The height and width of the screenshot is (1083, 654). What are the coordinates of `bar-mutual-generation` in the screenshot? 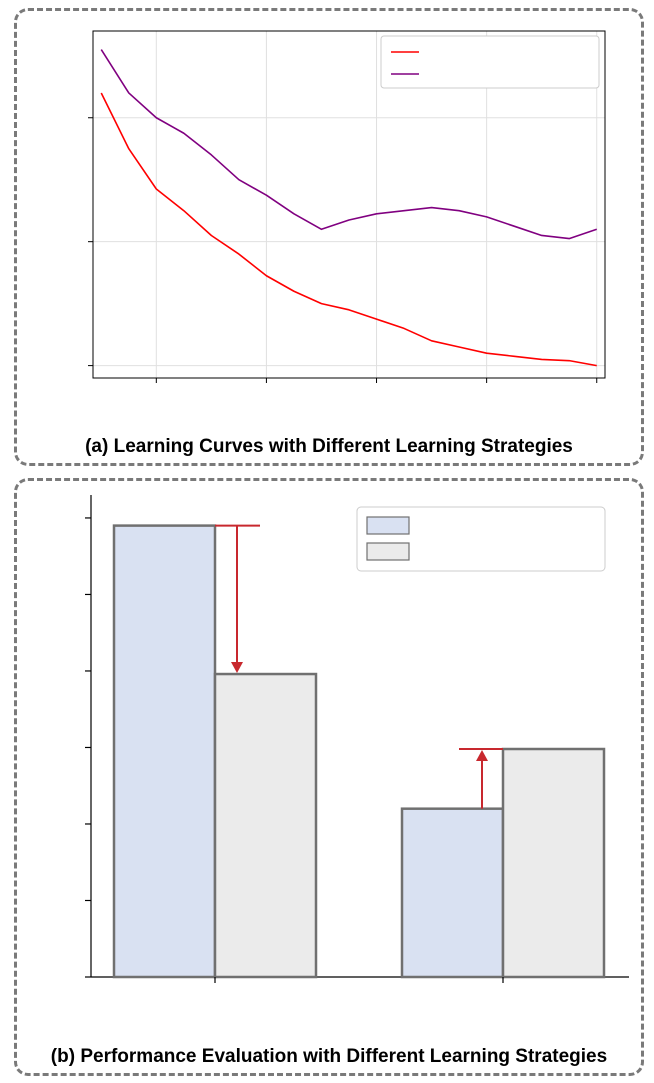 It's located at (265, 825).